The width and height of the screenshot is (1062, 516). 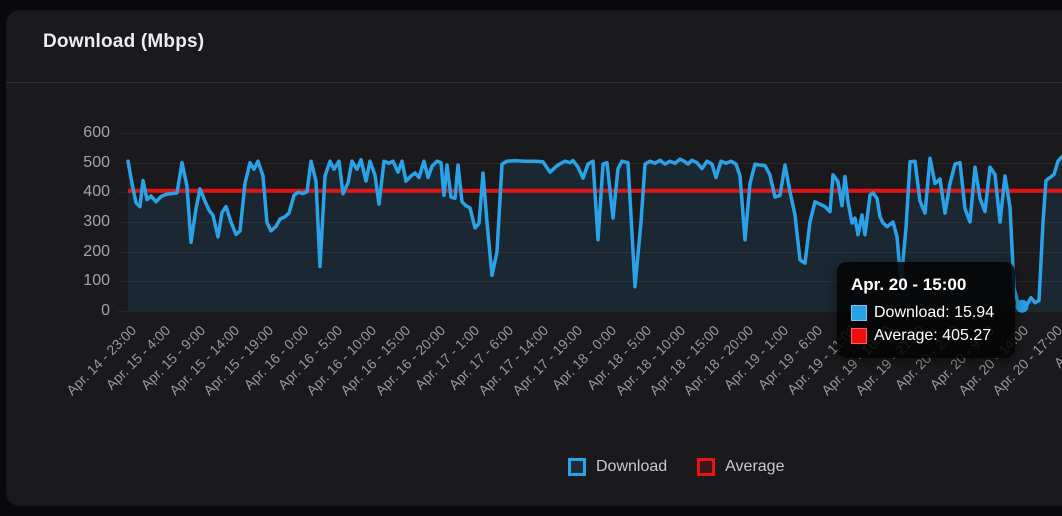 What do you see at coordinates (1022, 306) in the screenshot?
I see `hovered-point-marker` at bounding box center [1022, 306].